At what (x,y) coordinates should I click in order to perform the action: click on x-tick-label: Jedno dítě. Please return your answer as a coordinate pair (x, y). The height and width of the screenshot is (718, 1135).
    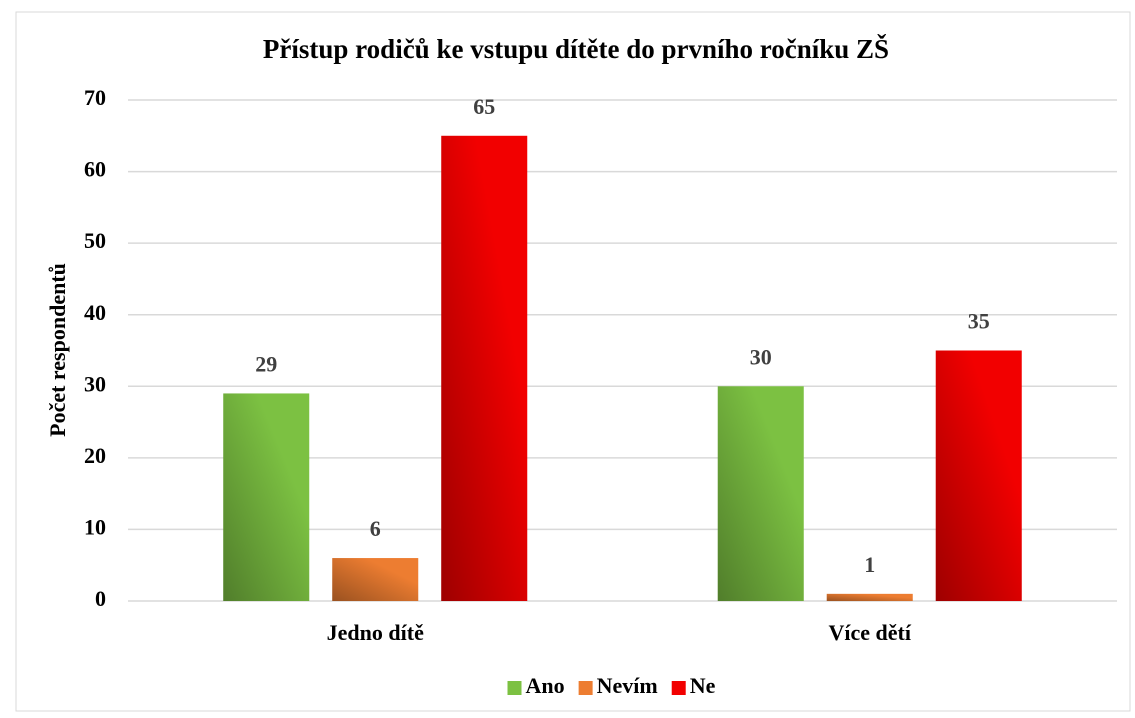
    Looking at the image, I should click on (375, 632).